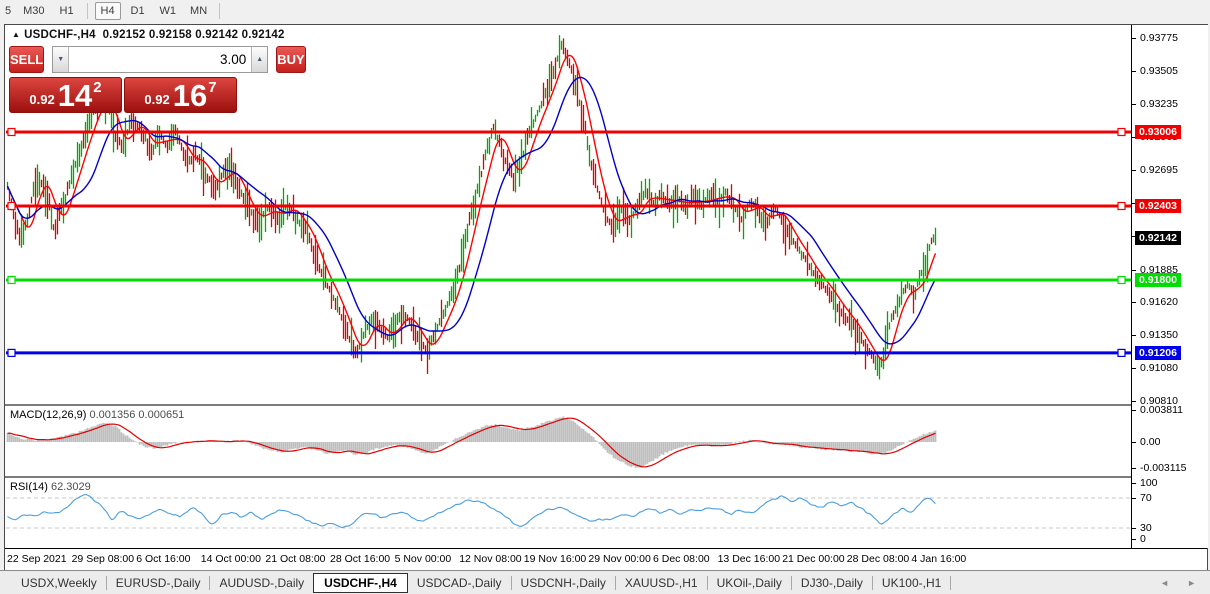 Image resolution: width=1210 pixels, height=594 pixels. Describe the element at coordinates (831, 582) in the screenshot. I see `tab-dj30-daily: DJ30-,Daily` at that location.